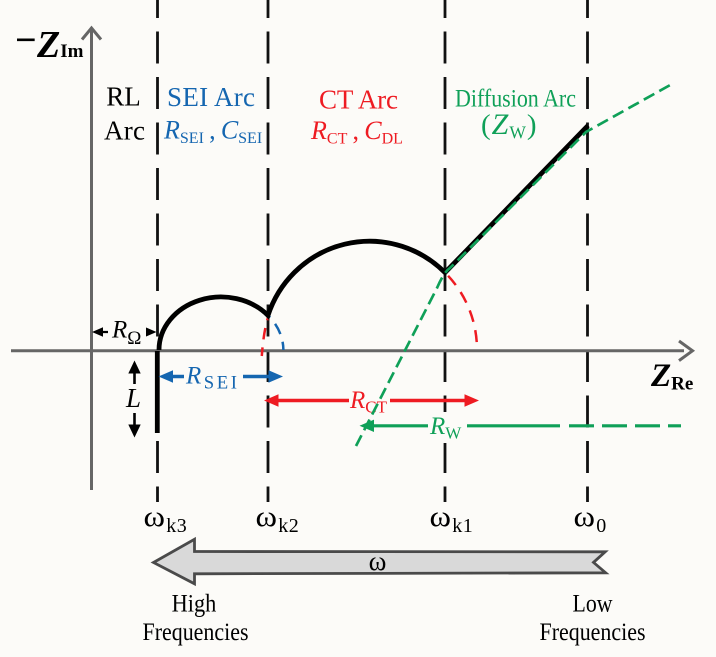 This screenshot has height=657, width=716. What do you see at coordinates (194, 603) in the screenshot?
I see `svg-text: High` at bounding box center [194, 603].